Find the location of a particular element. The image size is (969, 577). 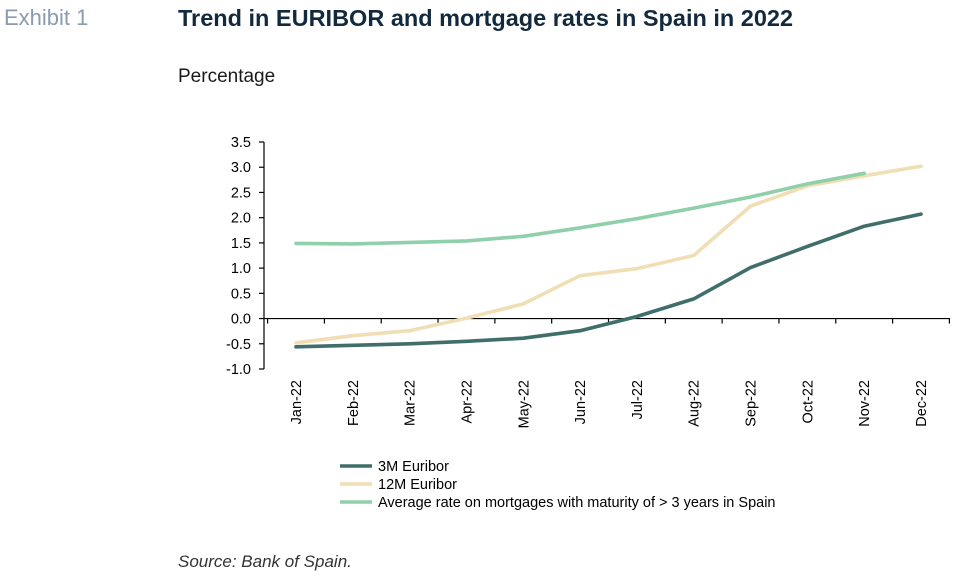

y-tick-label: 2.5 is located at coordinates (241, 193).